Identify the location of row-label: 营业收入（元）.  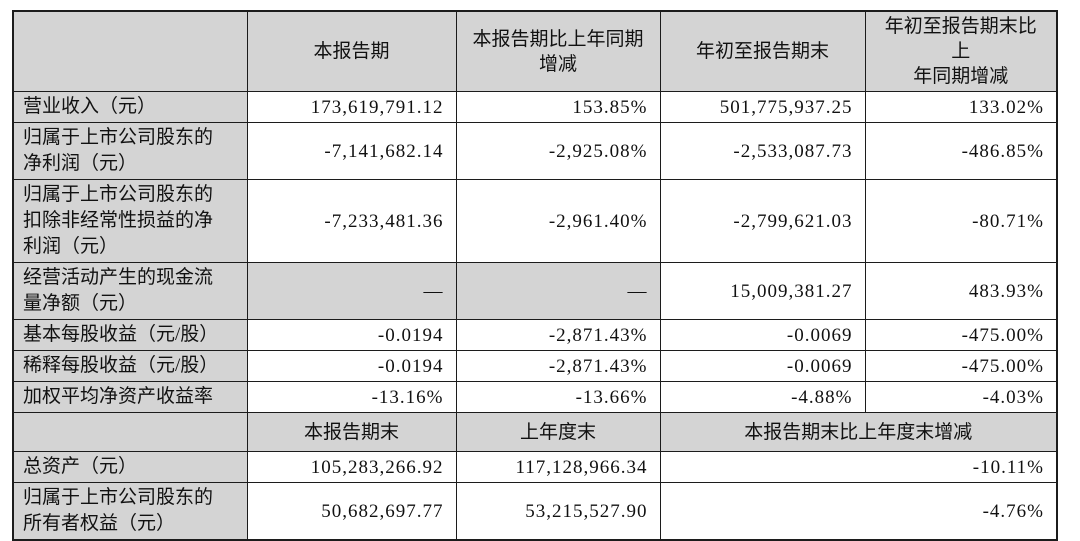
(130, 107).